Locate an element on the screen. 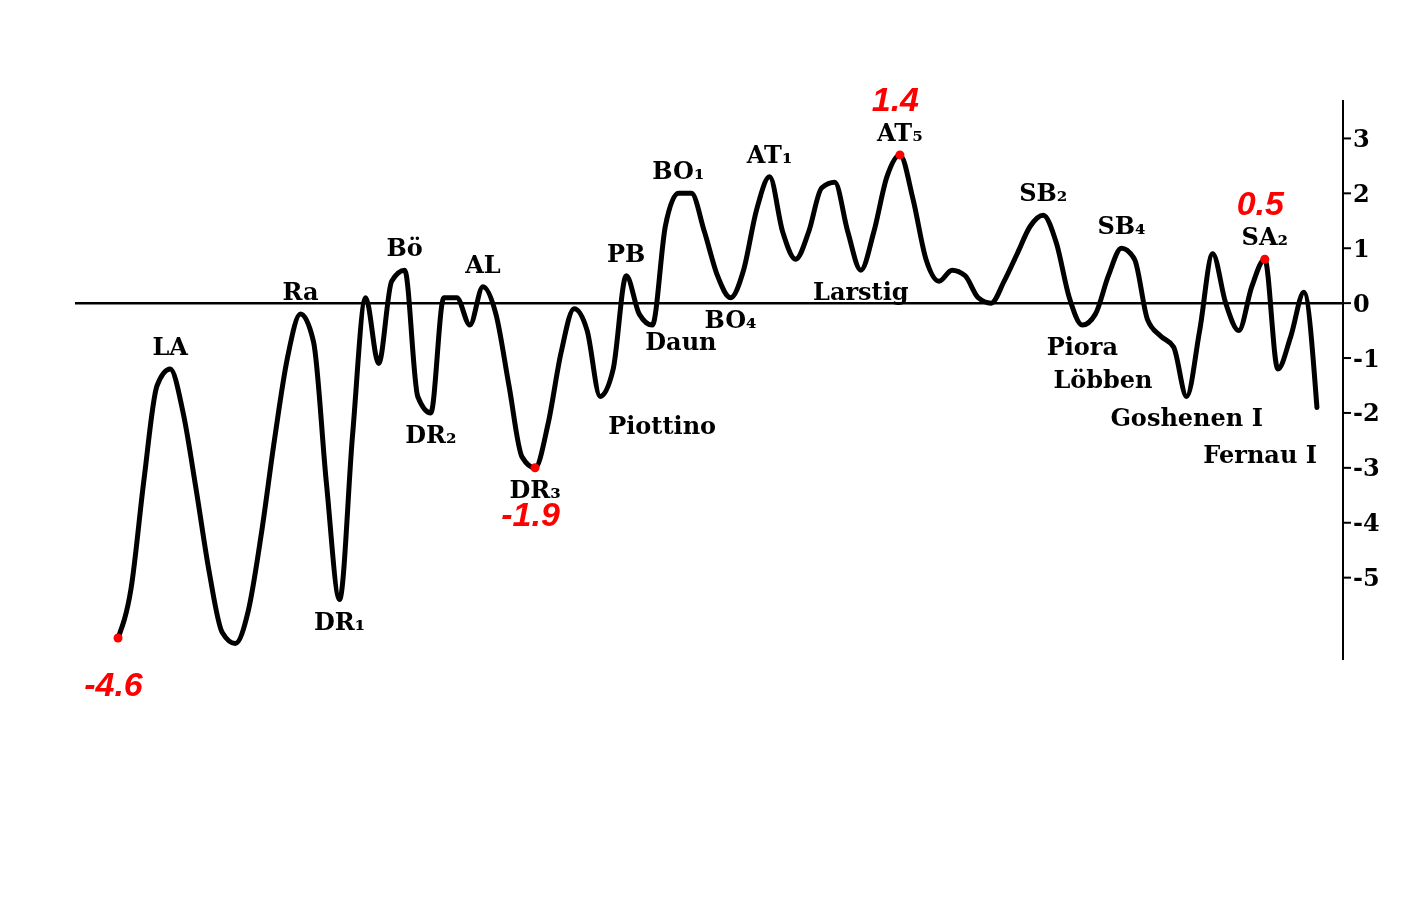 This screenshot has width=1402, height=902. data-label: Piottino is located at coordinates (662, 426).